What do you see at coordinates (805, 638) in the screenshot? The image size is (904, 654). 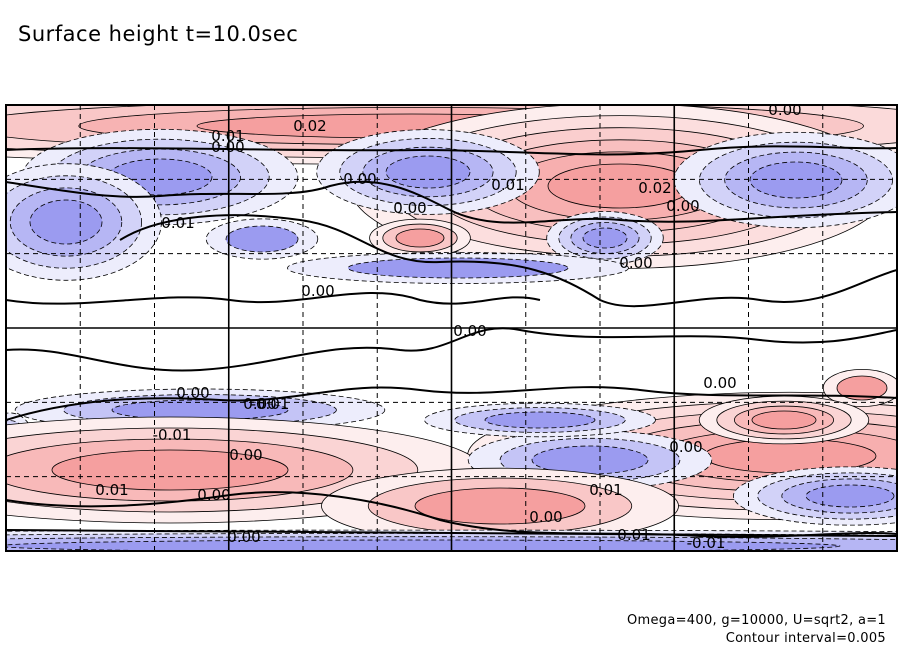 I see `contour-interval-note: Contour interval=0.005` at bounding box center [805, 638].